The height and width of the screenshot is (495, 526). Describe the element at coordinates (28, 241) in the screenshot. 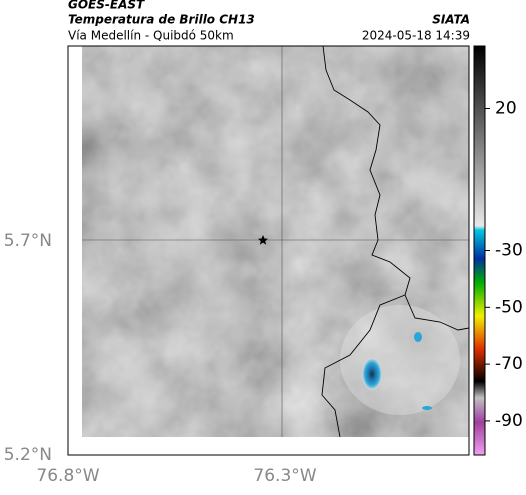

I see `lat-label: 5.7°N` at that location.